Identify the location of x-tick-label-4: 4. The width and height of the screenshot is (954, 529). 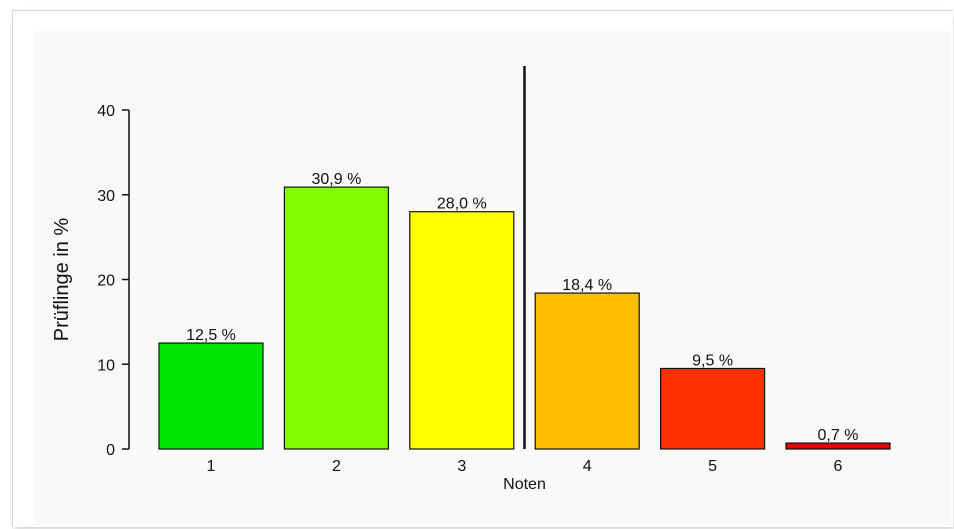
(587, 466).